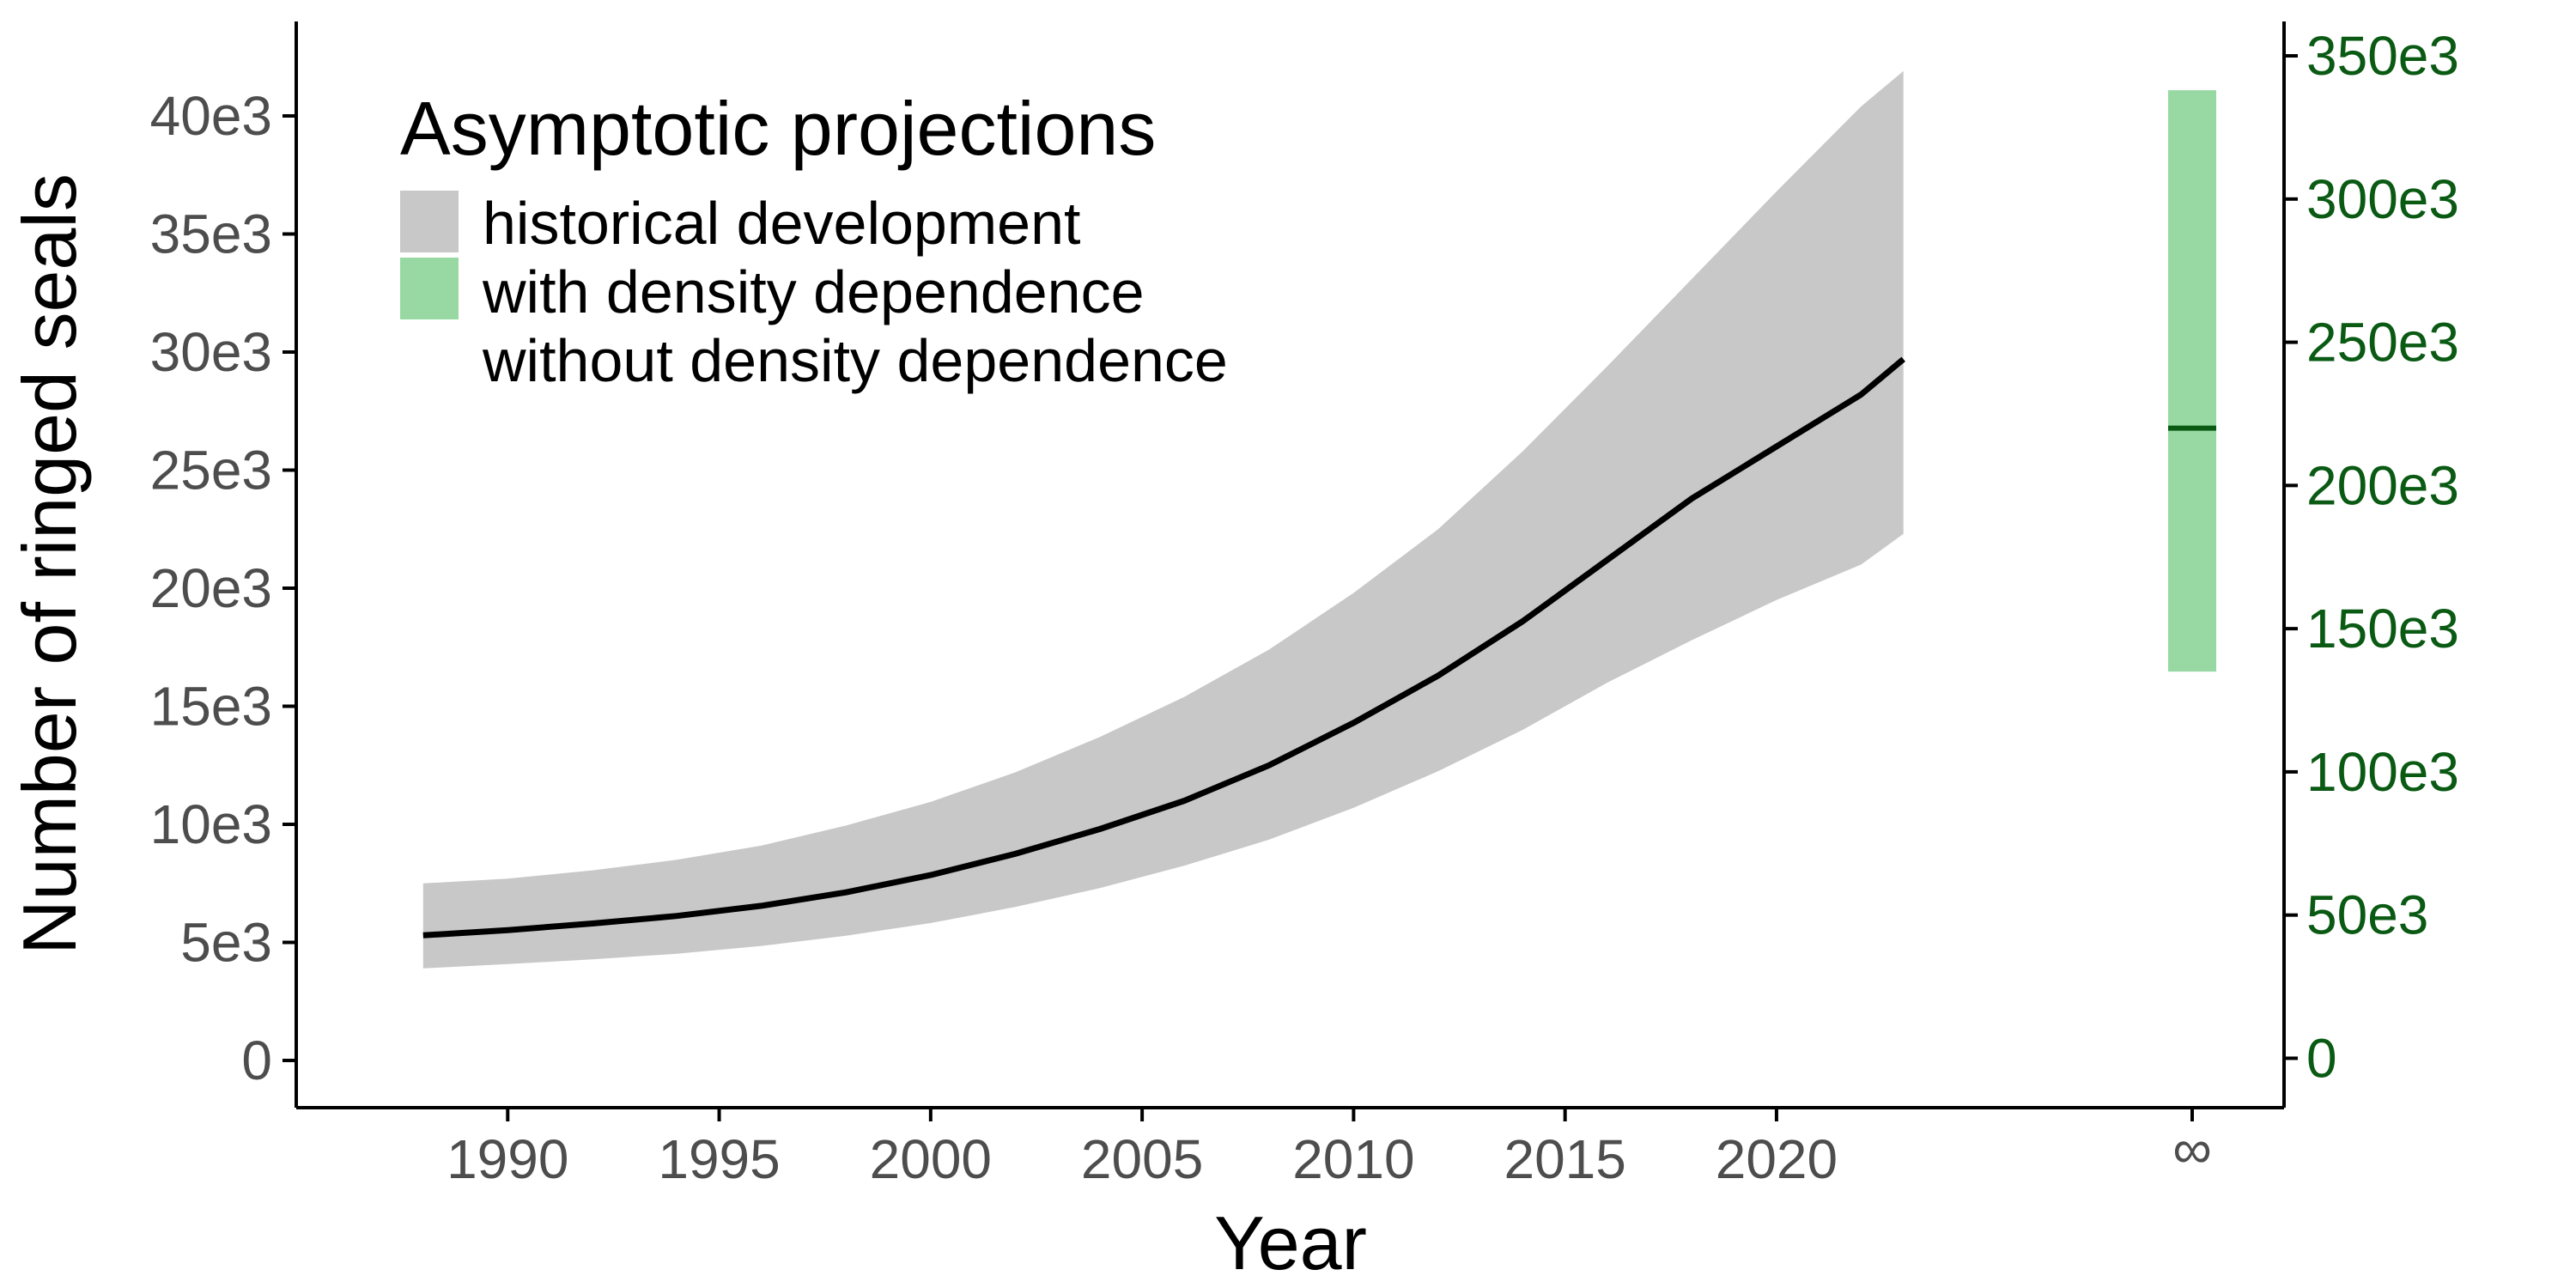 The width and height of the screenshot is (2576, 1288). Describe the element at coordinates (211, 707) in the screenshot. I see `left-tick-label: 15e3` at that location.